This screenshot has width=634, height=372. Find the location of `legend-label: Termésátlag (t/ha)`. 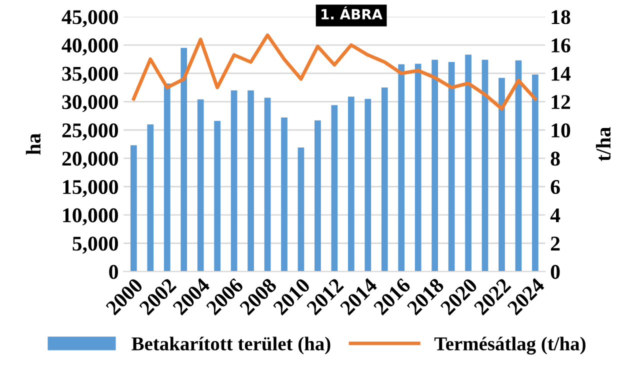

legend-label: Termésátlag (t/ha) is located at coordinates (510, 345).